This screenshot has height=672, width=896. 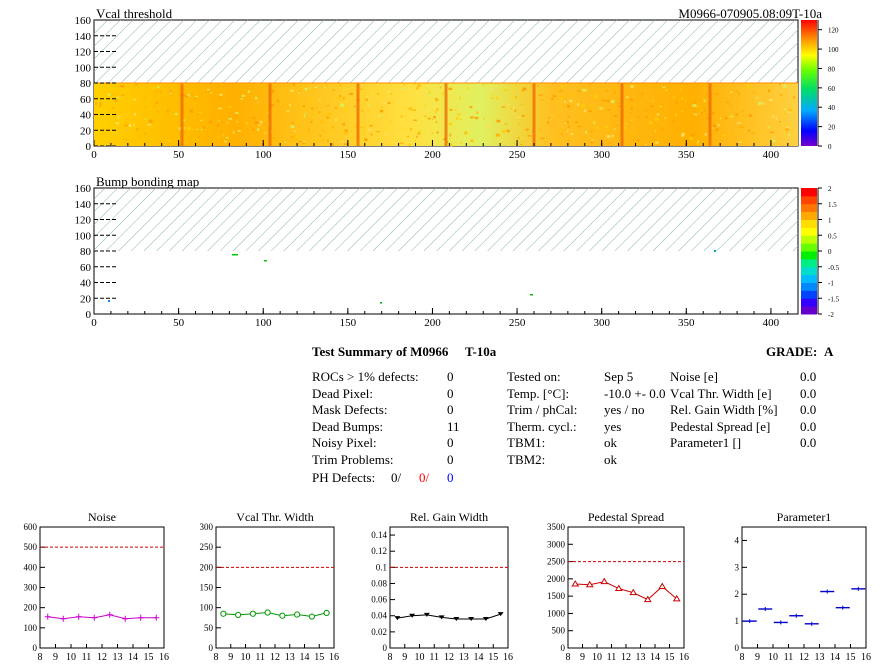 I want to click on chart-y-tick-label: 0.1, so click(x=381, y=567).